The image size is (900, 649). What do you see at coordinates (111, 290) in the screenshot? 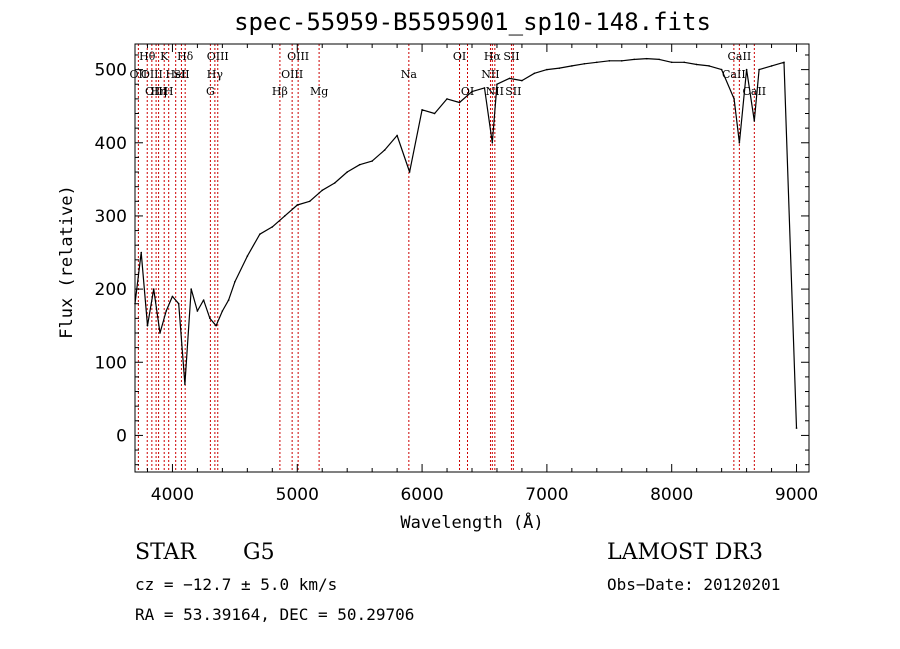
I see `y-tick-label-2: 200` at bounding box center [111, 290].